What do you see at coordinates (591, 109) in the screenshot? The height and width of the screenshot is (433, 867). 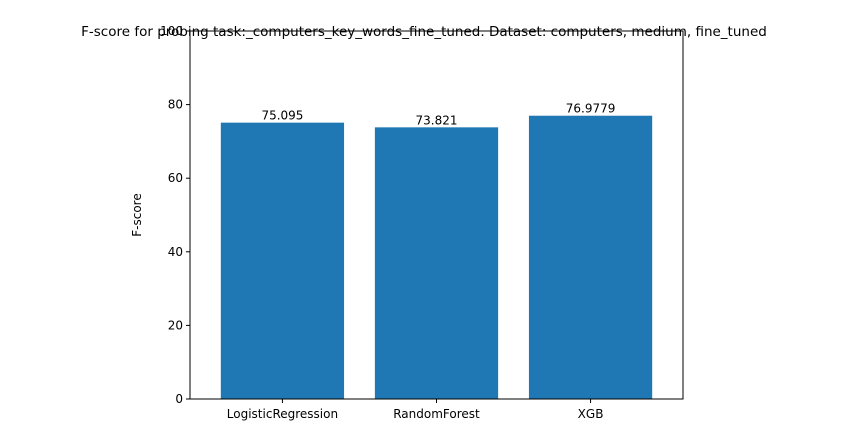 I see `data-label-xgb: 76.9779` at bounding box center [591, 109].